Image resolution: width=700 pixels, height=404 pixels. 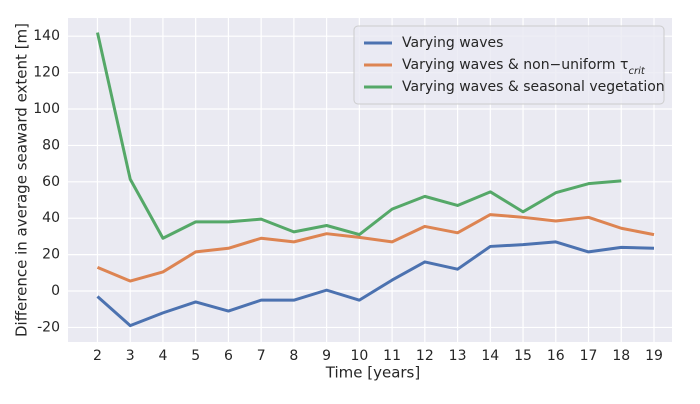 What do you see at coordinates (359, 356) in the screenshot?
I see `x-tick-label: 10` at bounding box center [359, 356].